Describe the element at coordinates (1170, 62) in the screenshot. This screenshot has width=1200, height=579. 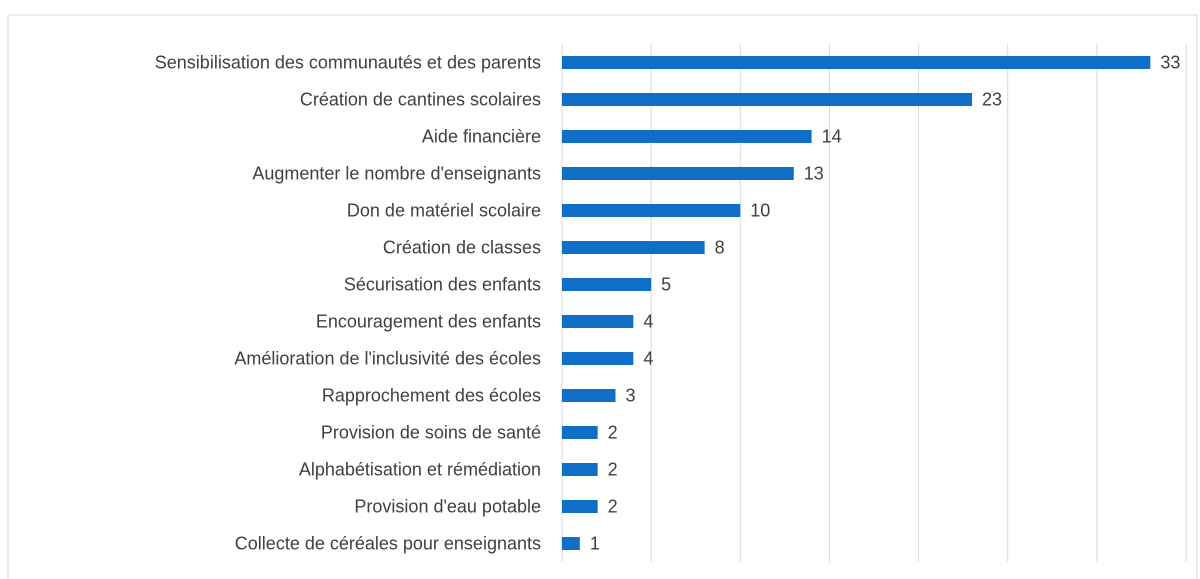
I see `data-label: 33` at that location.